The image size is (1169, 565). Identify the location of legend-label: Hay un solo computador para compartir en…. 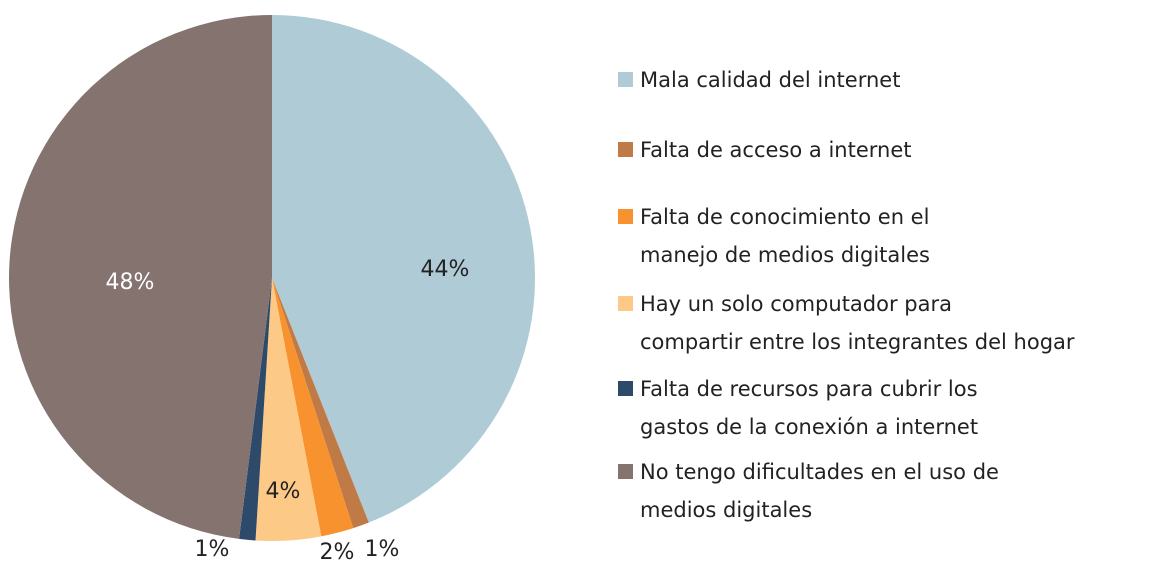
(857, 323).